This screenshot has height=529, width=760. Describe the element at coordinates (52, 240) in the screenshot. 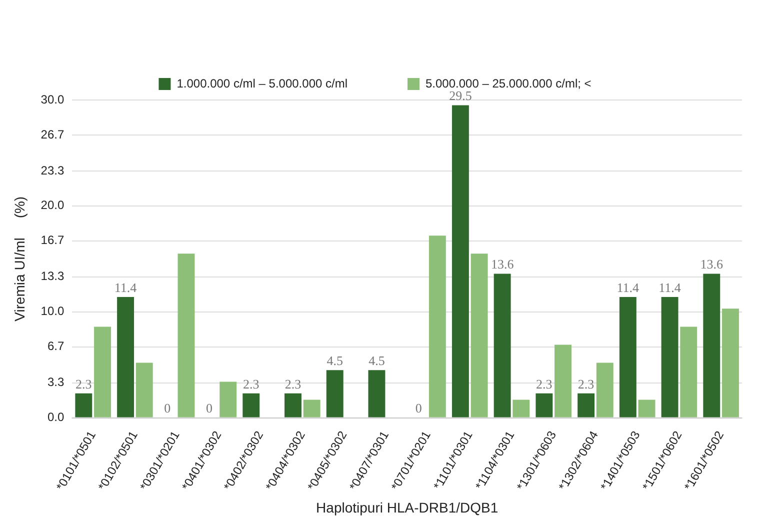

I see `y-tick-label: 16.7` at that location.